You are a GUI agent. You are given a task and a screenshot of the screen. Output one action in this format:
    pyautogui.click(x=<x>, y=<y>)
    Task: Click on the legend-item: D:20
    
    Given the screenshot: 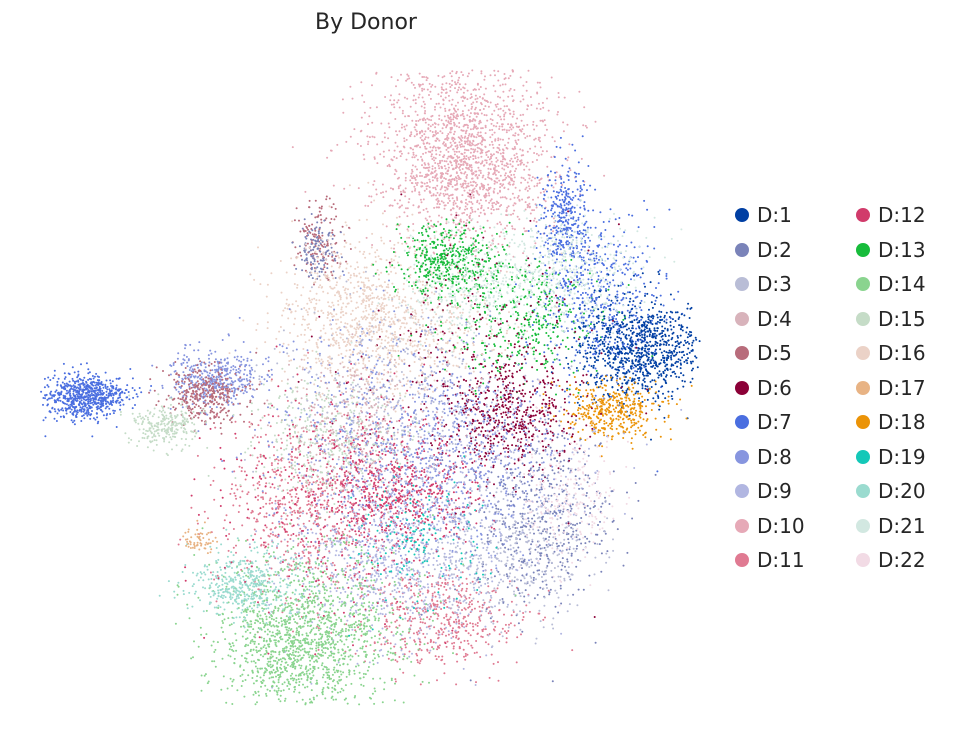 What is the action you would take?
    pyautogui.click(x=891, y=491)
    